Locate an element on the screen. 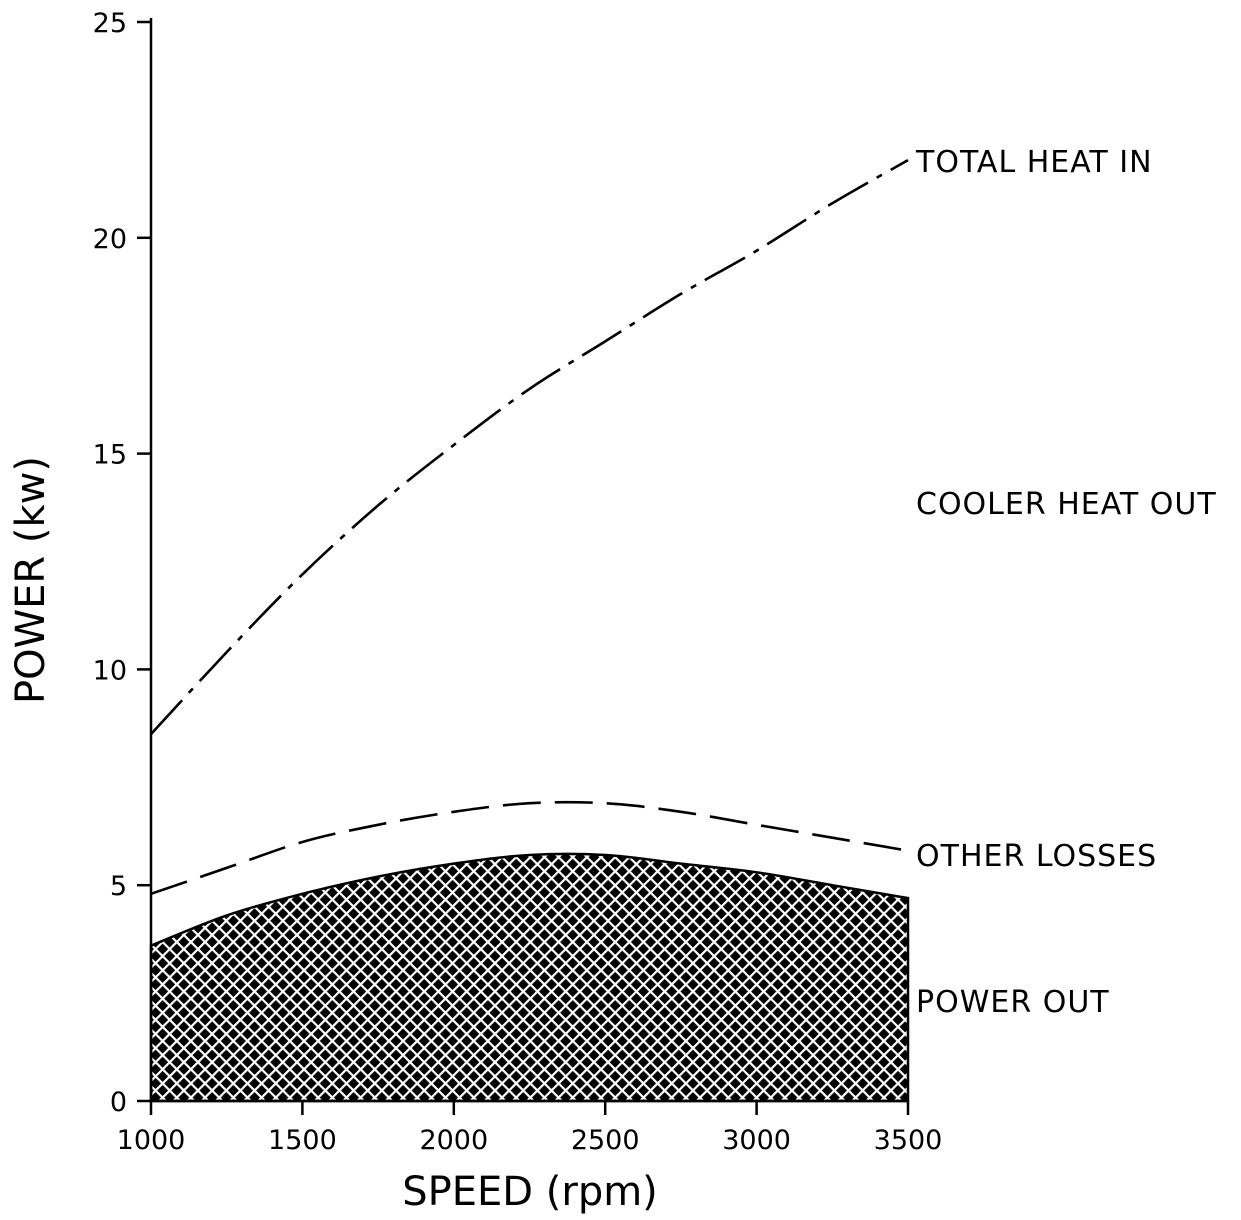  series-area-power-out is located at coordinates (529, 977).